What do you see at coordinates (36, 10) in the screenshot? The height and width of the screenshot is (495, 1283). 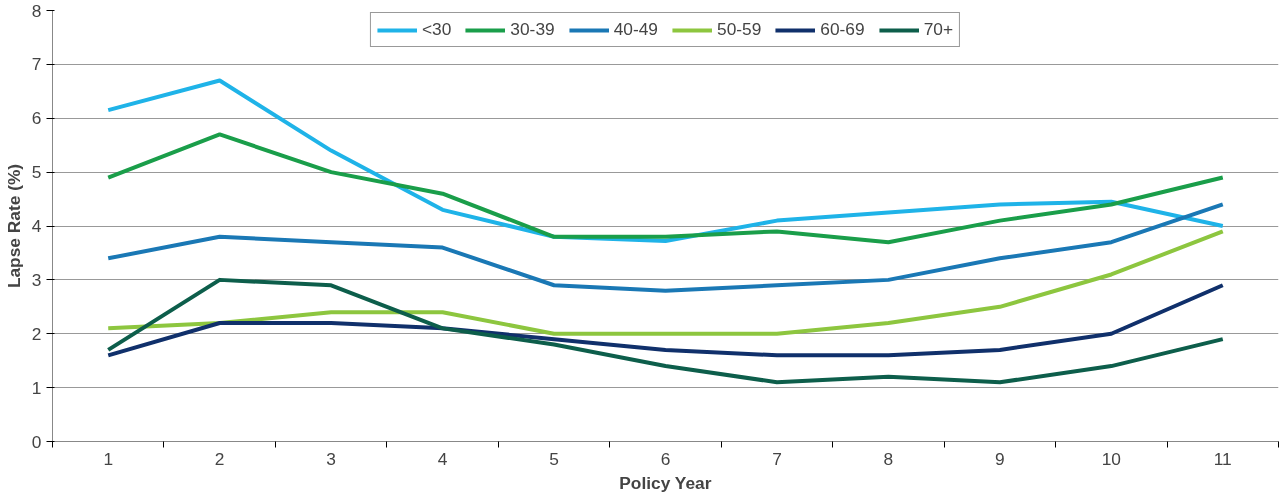 I see `y-tick-label: 8` at bounding box center [36, 10].